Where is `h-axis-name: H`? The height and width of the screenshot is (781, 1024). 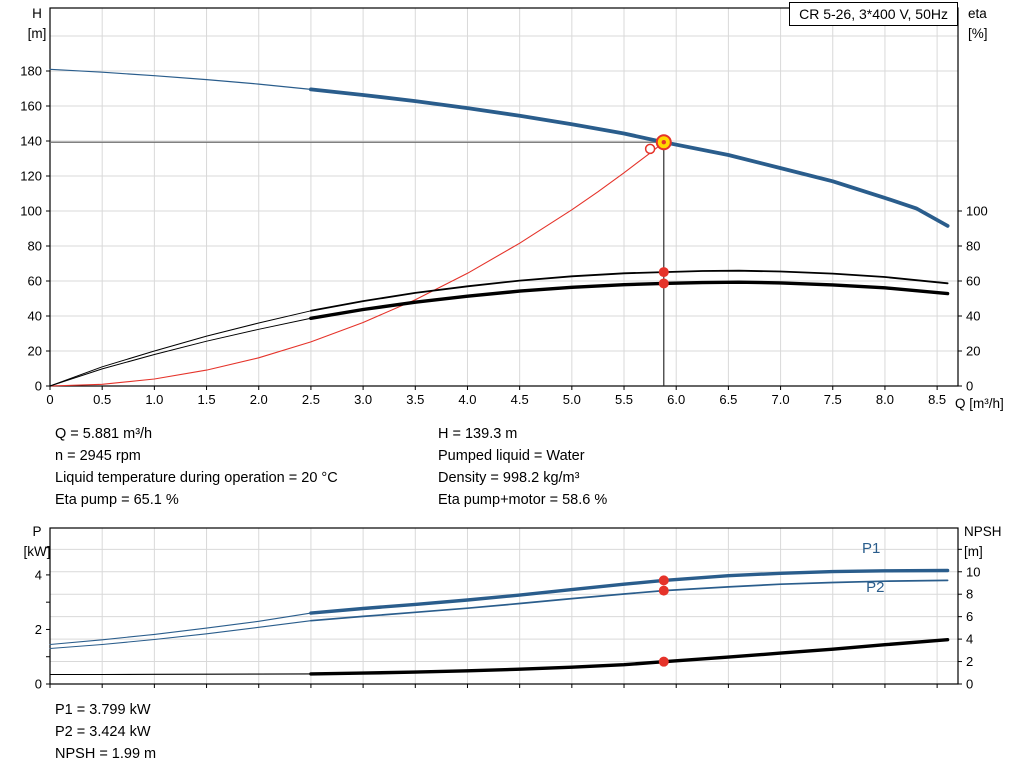 h-axis-name: H is located at coordinates (37, 13).